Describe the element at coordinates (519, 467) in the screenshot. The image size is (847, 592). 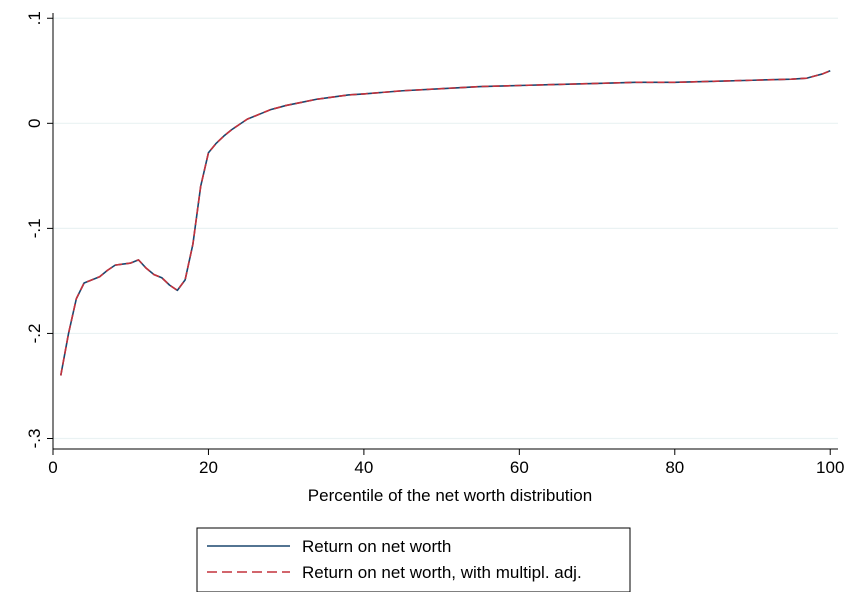
I see `x-tick-label-3: 60` at that location.